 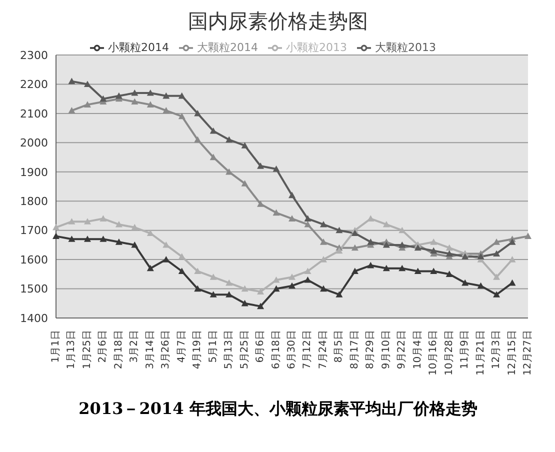 What do you see at coordinates (34, 231) in the screenshot?
I see `y-tick-label: 1700` at bounding box center [34, 231].